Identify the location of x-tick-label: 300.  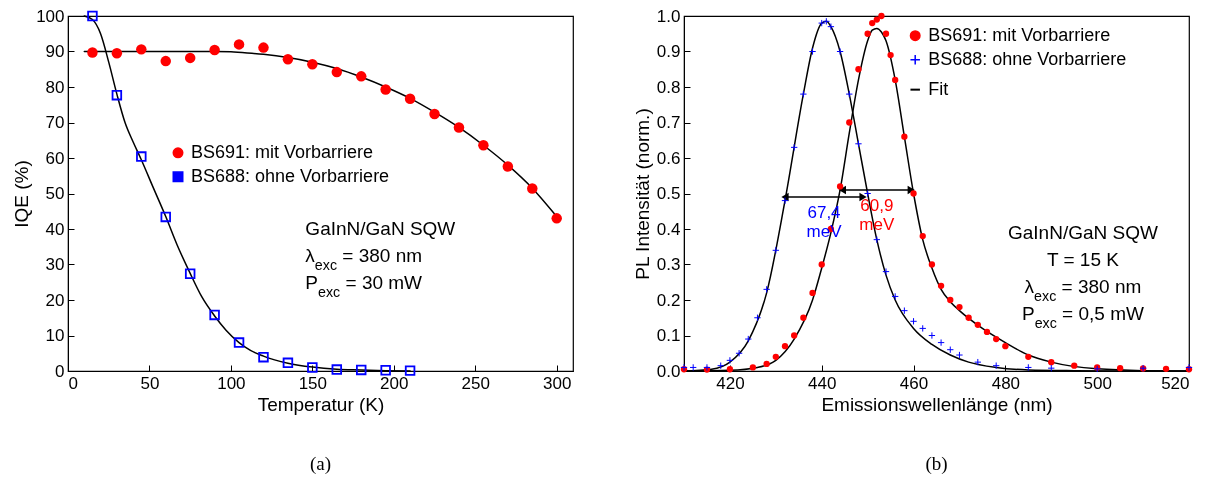
(557, 383).